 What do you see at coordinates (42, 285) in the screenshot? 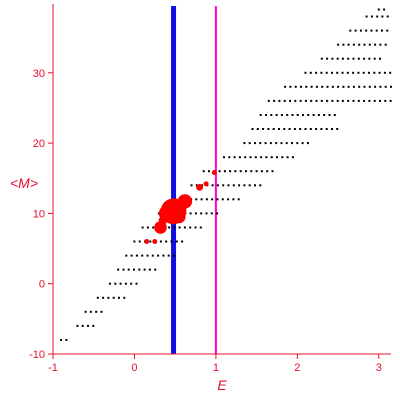
I see `y-tick-label: 0` at bounding box center [42, 285].